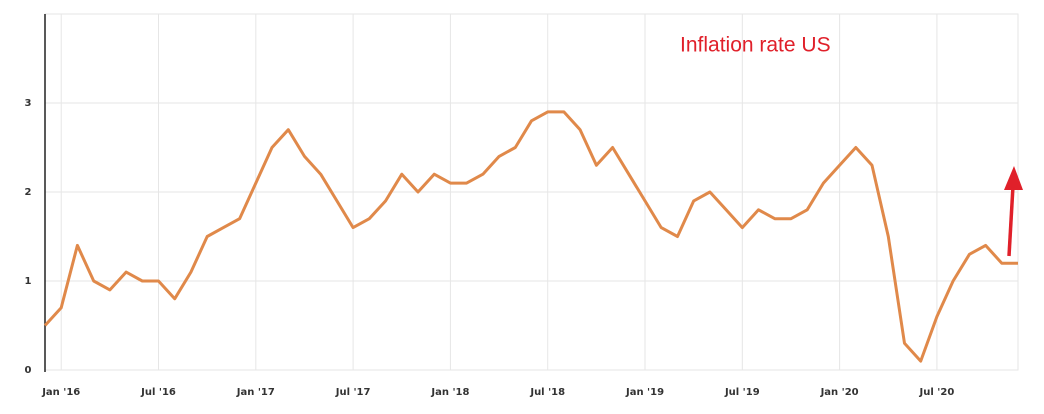  Describe the element at coordinates (937, 392) in the screenshot. I see `x-tick-label: Jul '20` at that location.